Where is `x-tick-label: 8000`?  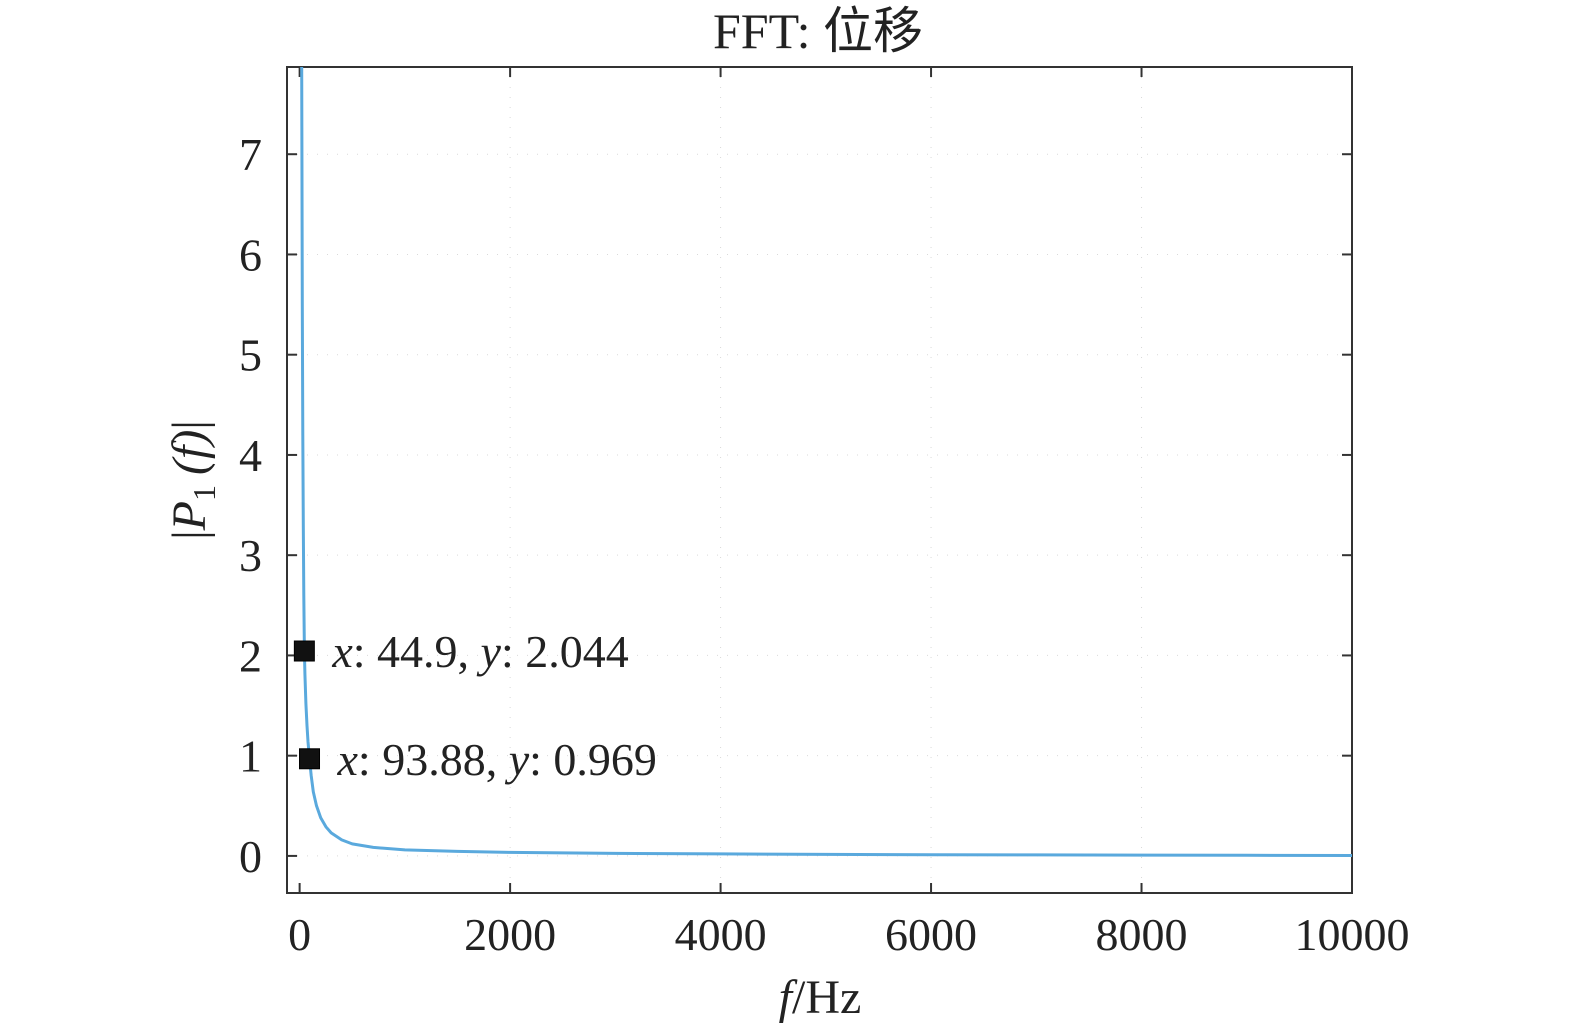 x-tick-label: 8000 is located at coordinates (1142, 934).